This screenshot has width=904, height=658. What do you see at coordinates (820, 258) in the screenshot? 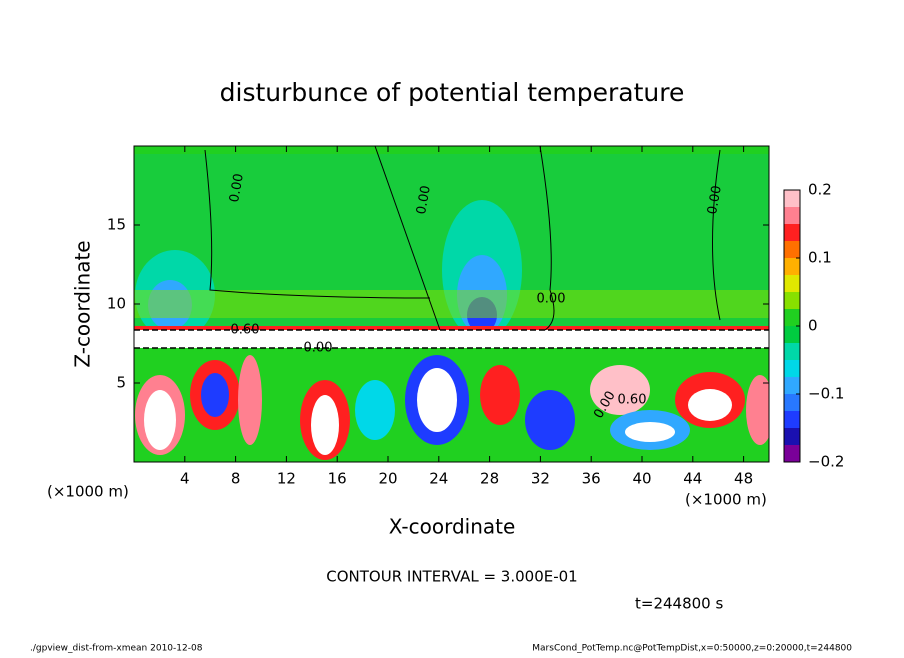
I see `colorbar-tick-label: 0.1` at bounding box center [820, 258].